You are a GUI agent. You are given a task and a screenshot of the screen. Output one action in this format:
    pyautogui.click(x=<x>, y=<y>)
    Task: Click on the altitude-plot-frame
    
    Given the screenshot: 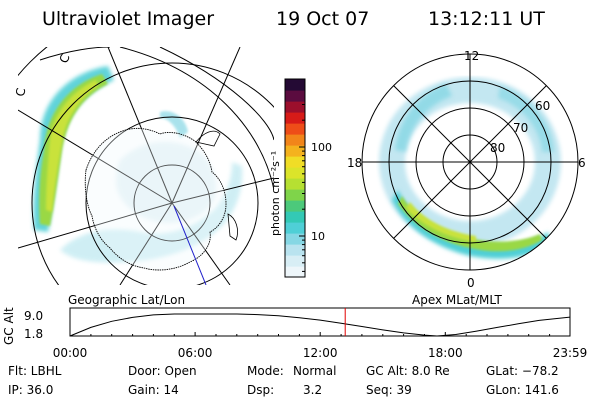 What is the action you would take?
    pyautogui.click(x=320, y=322)
    